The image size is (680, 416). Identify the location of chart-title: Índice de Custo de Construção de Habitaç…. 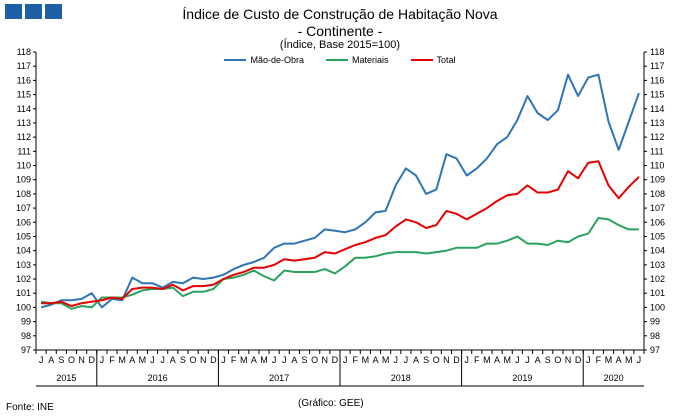
(340, 14).